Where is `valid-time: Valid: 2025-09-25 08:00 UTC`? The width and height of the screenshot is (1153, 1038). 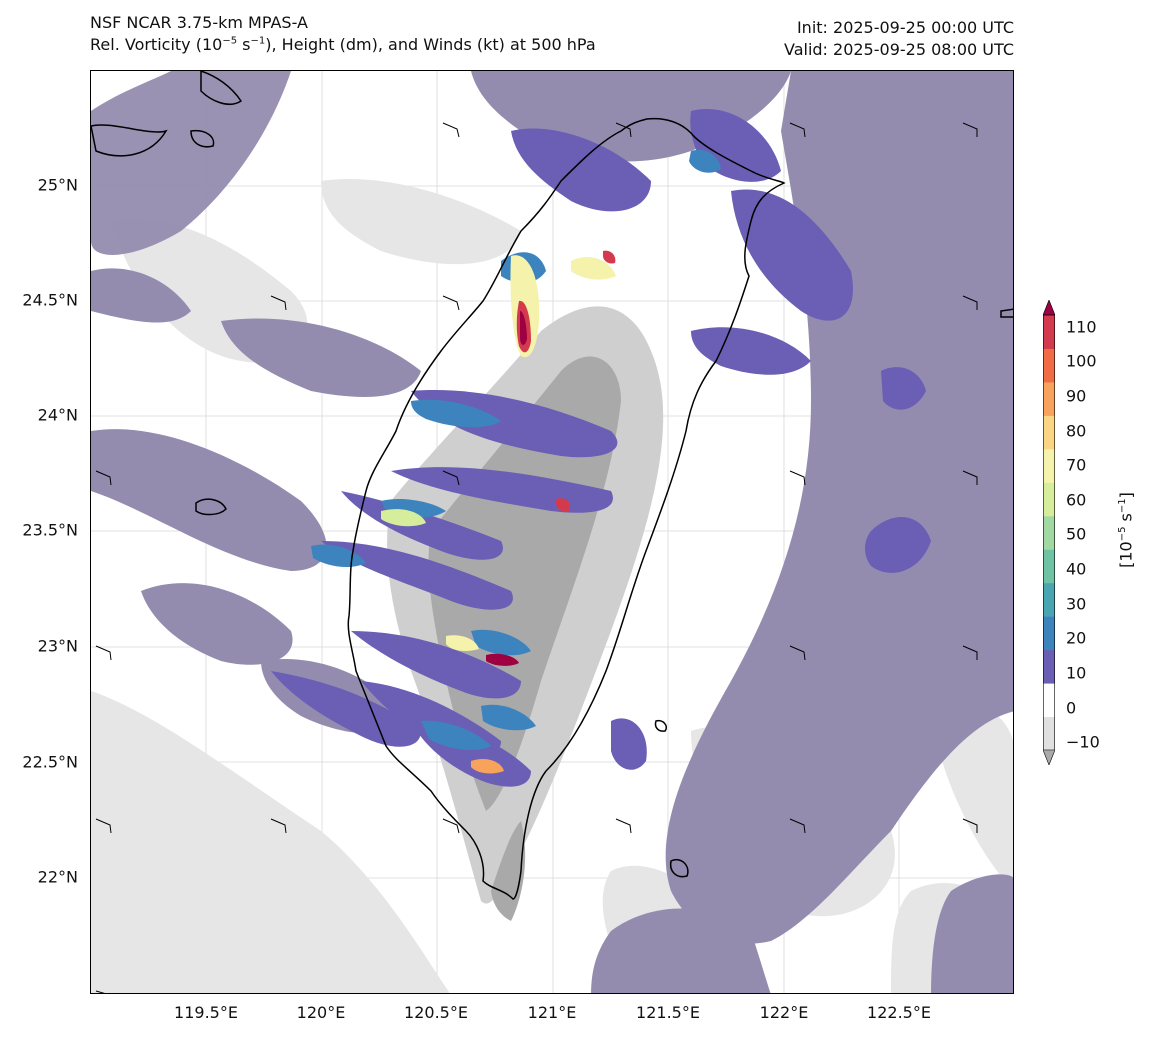
valid-time: Valid: 2025-09-25 08:00 UTC is located at coordinates (898, 49).